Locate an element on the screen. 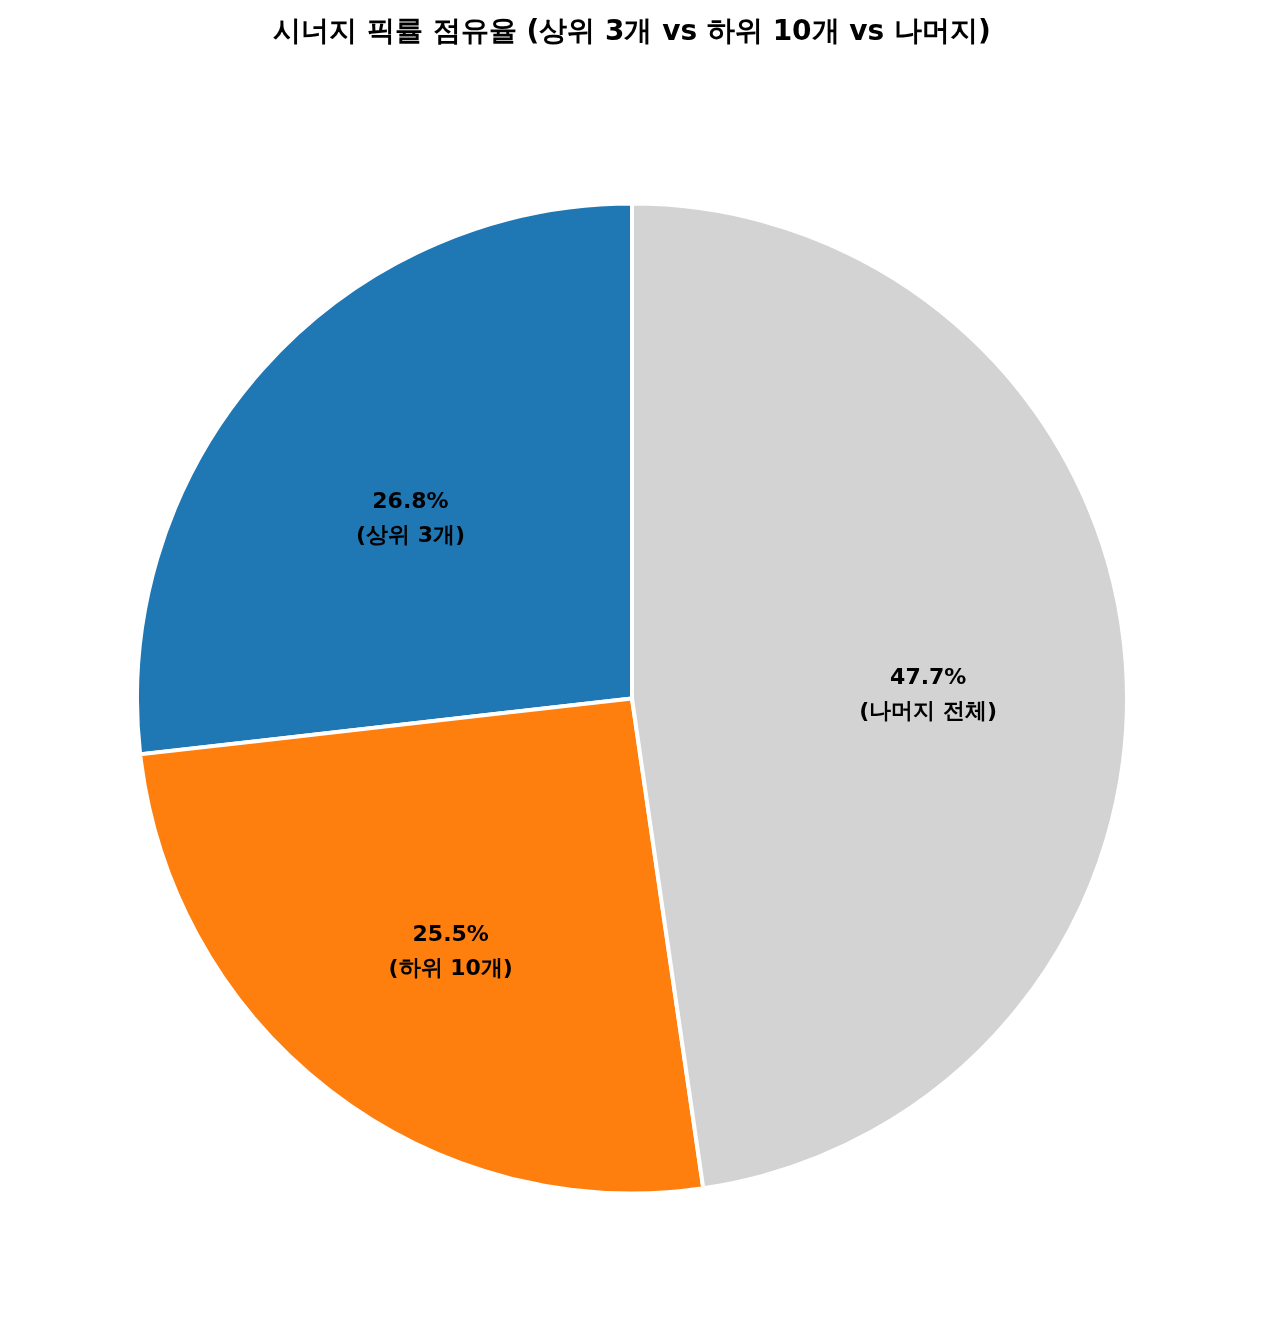 The height and width of the screenshot is (1337, 1264). slice-label: (나머지 전체) is located at coordinates (928, 711).